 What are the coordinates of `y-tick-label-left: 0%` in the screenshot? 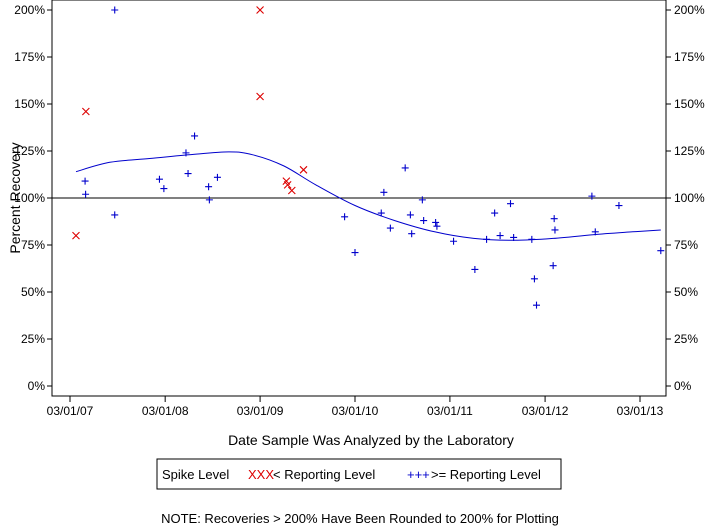 It's located at (37, 386).